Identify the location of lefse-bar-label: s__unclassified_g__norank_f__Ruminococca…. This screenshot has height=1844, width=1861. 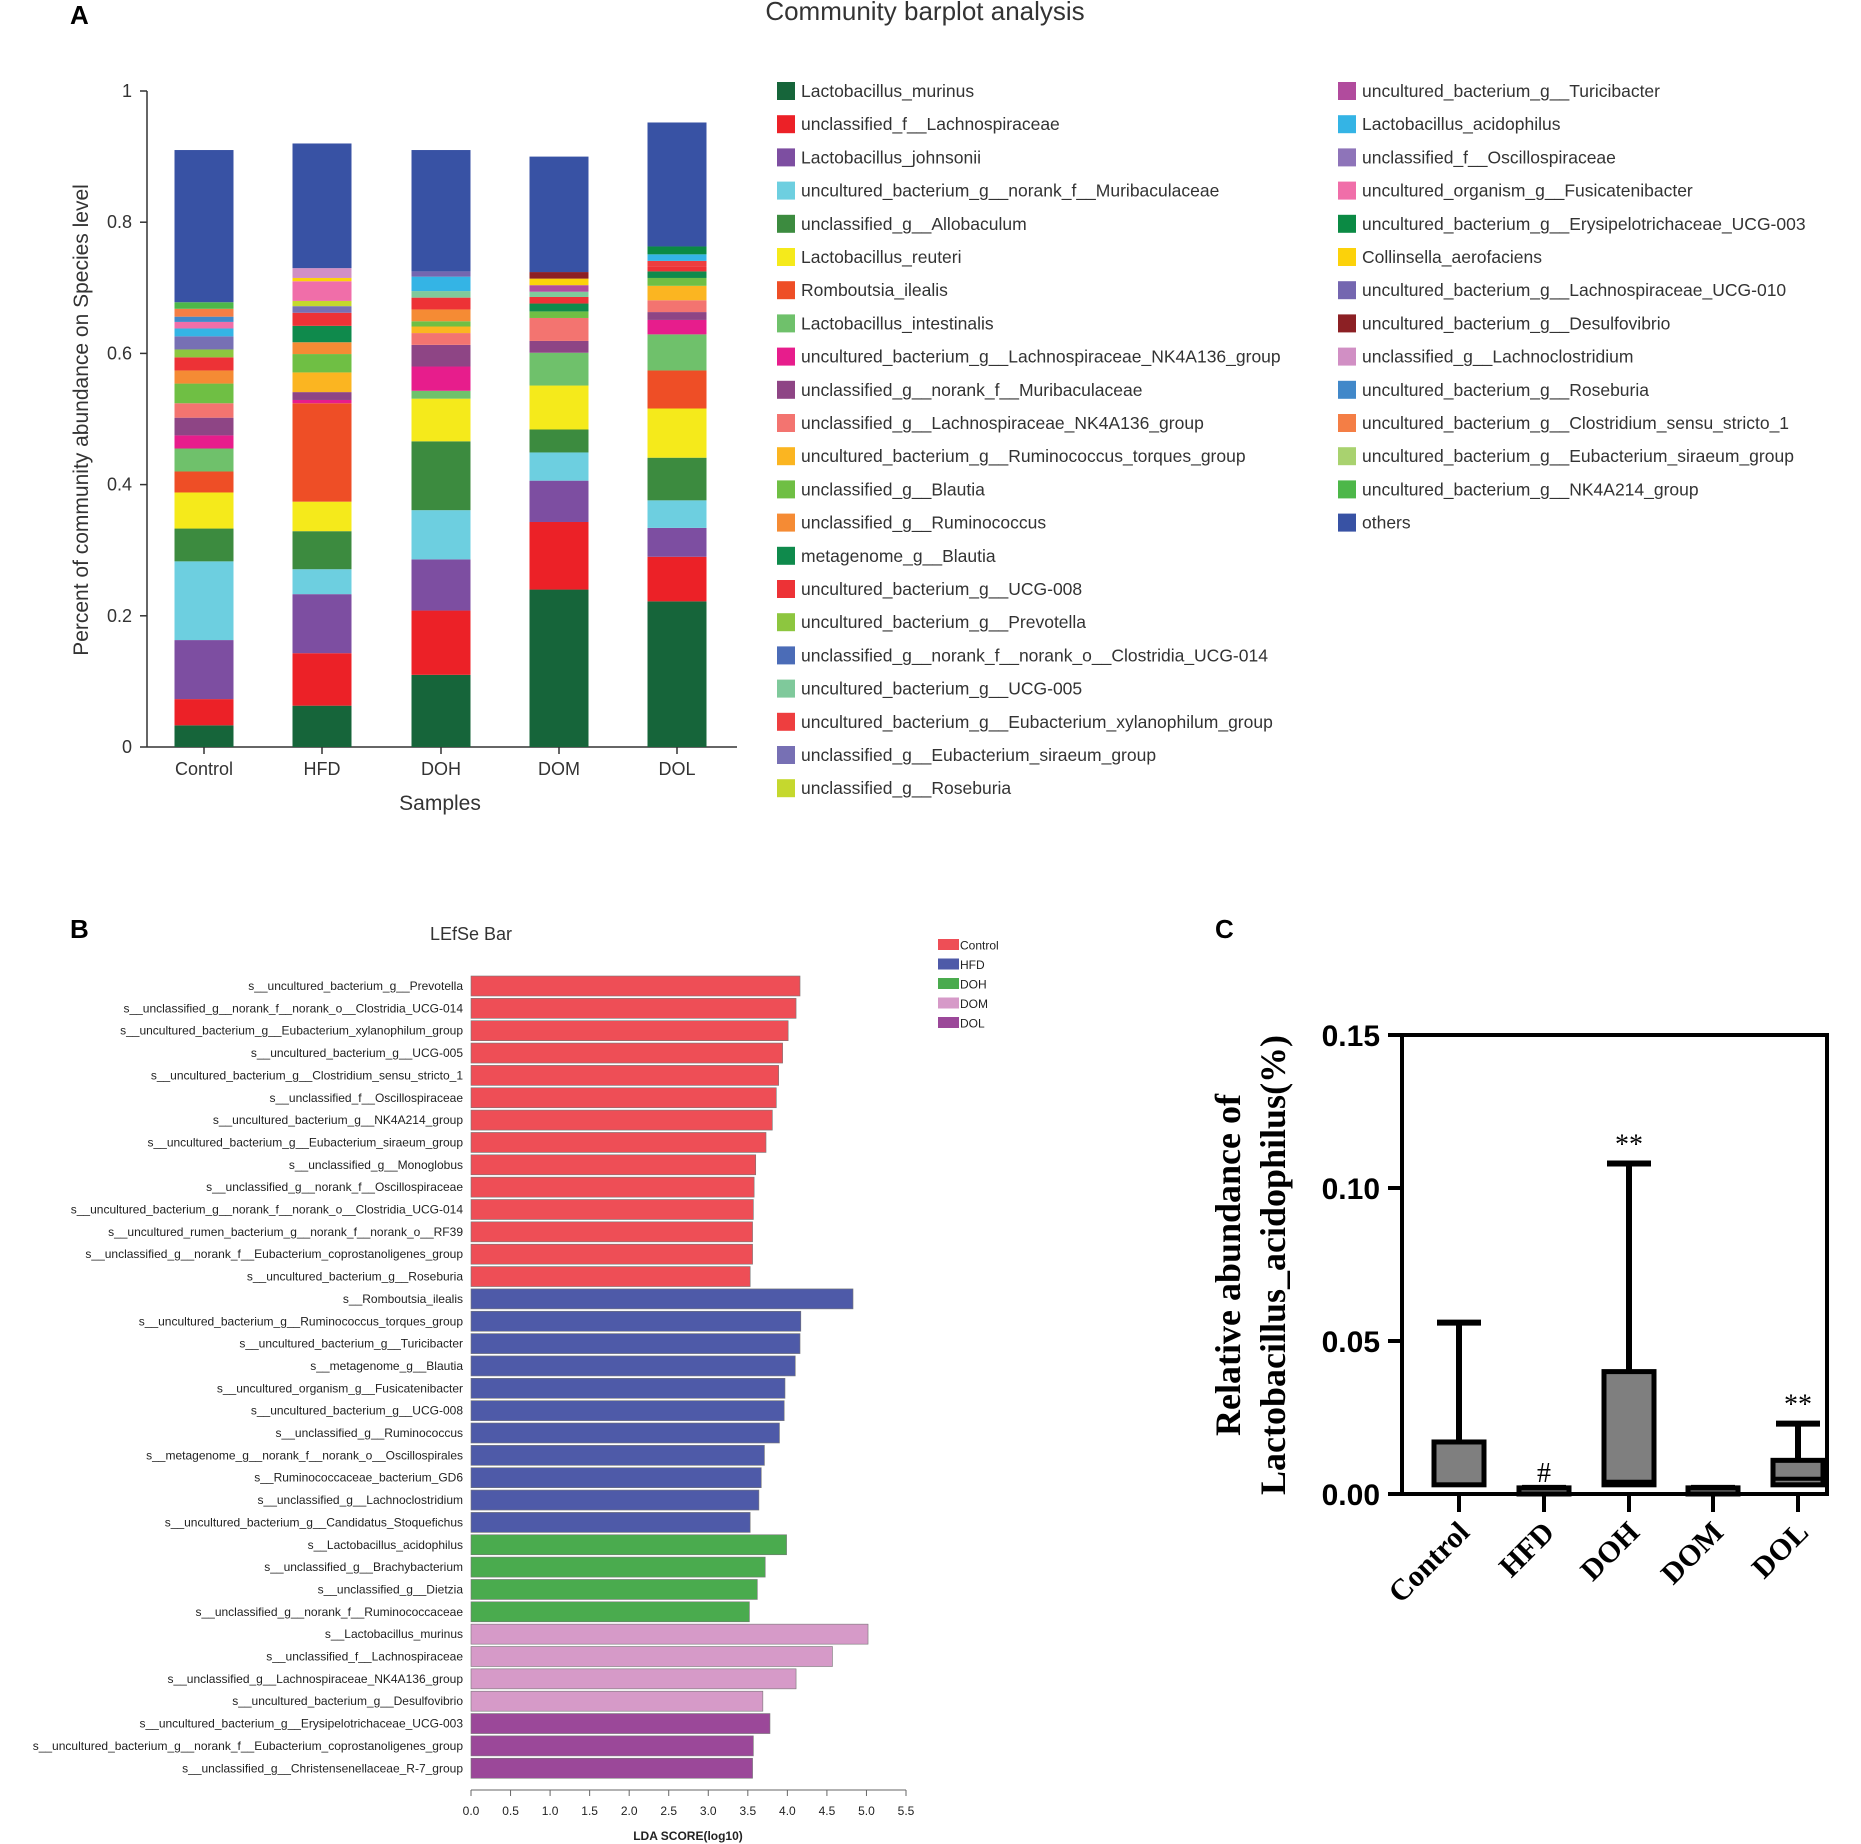
(329, 1612).